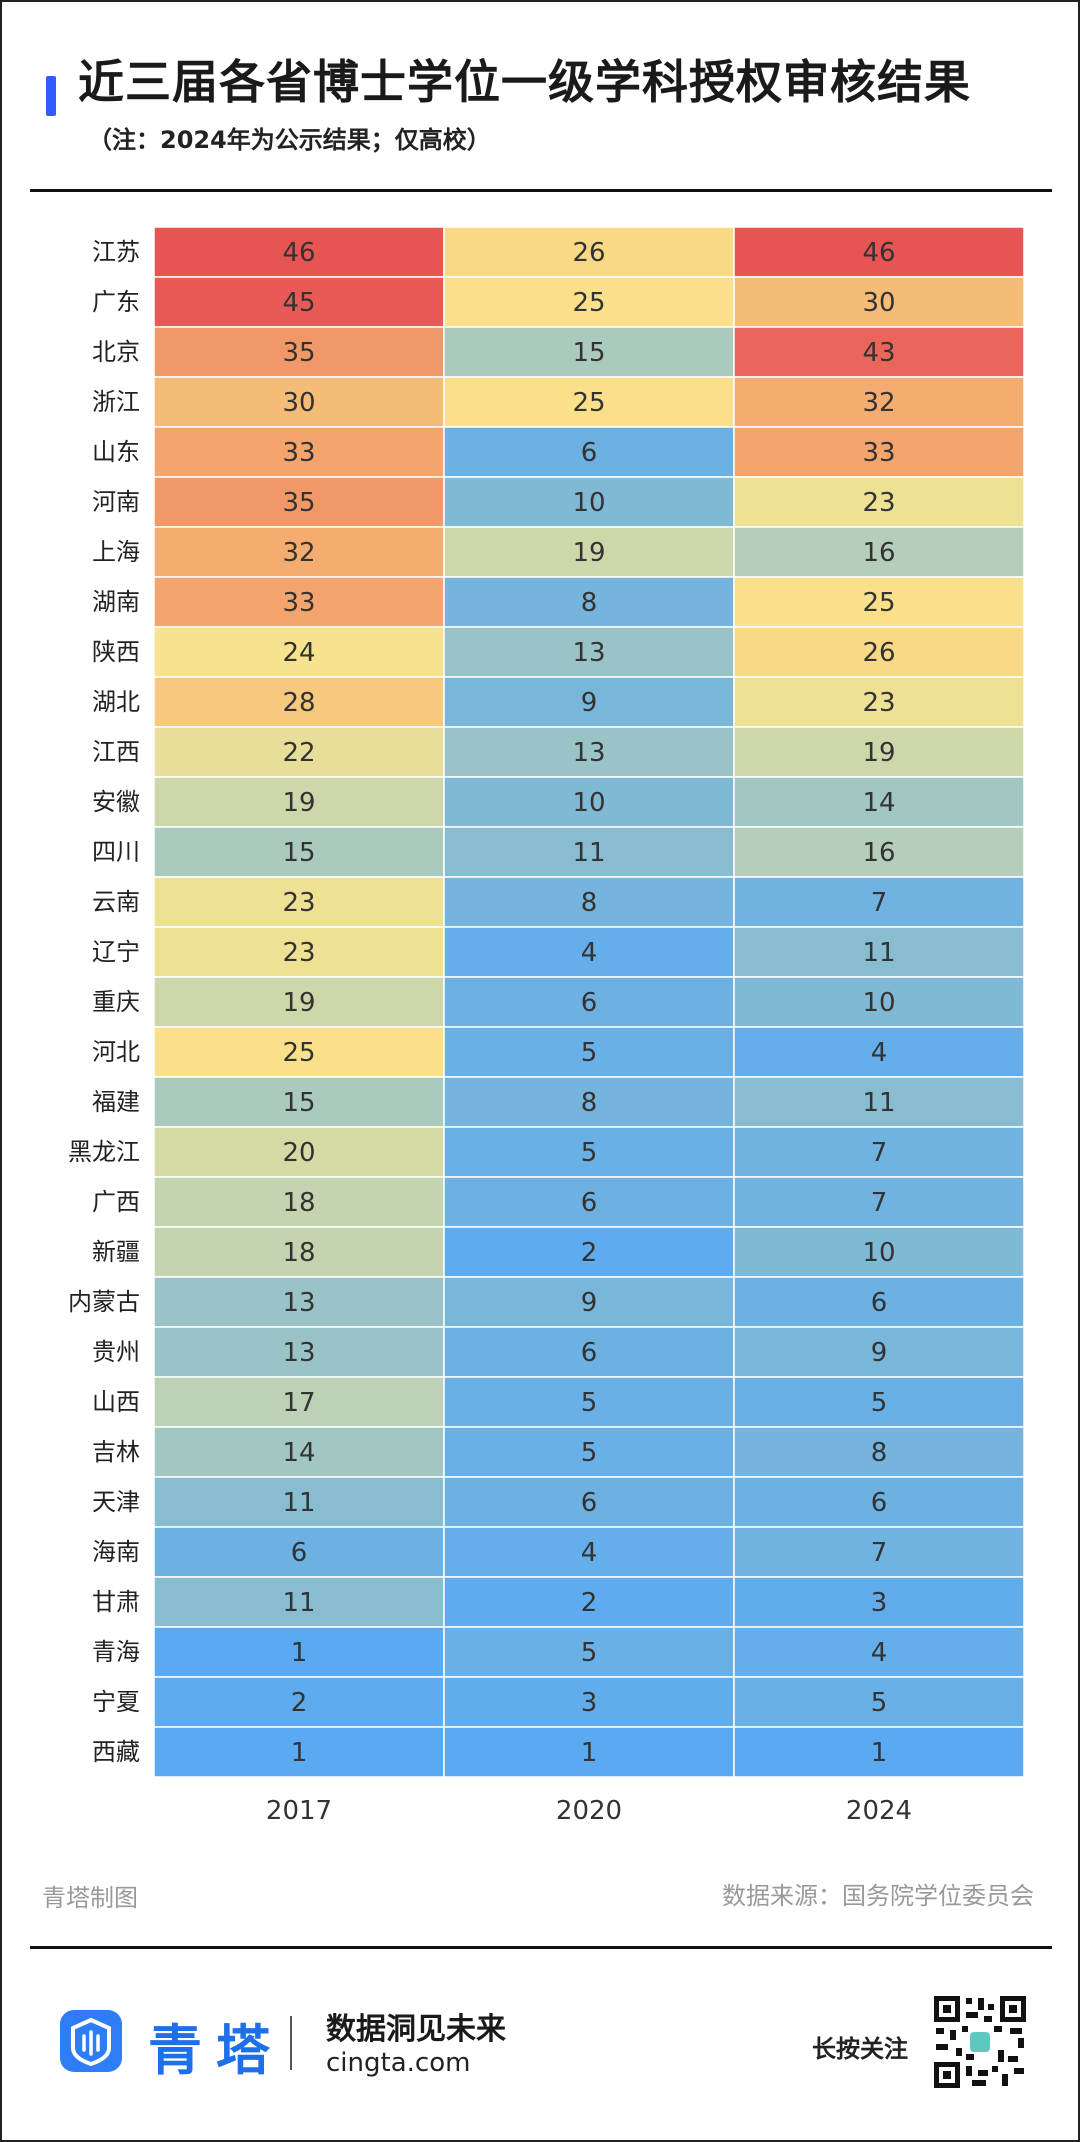 The width and height of the screenshot is (1080, 2142). I want to click on row-label: 辽宁, so click(116, 952).